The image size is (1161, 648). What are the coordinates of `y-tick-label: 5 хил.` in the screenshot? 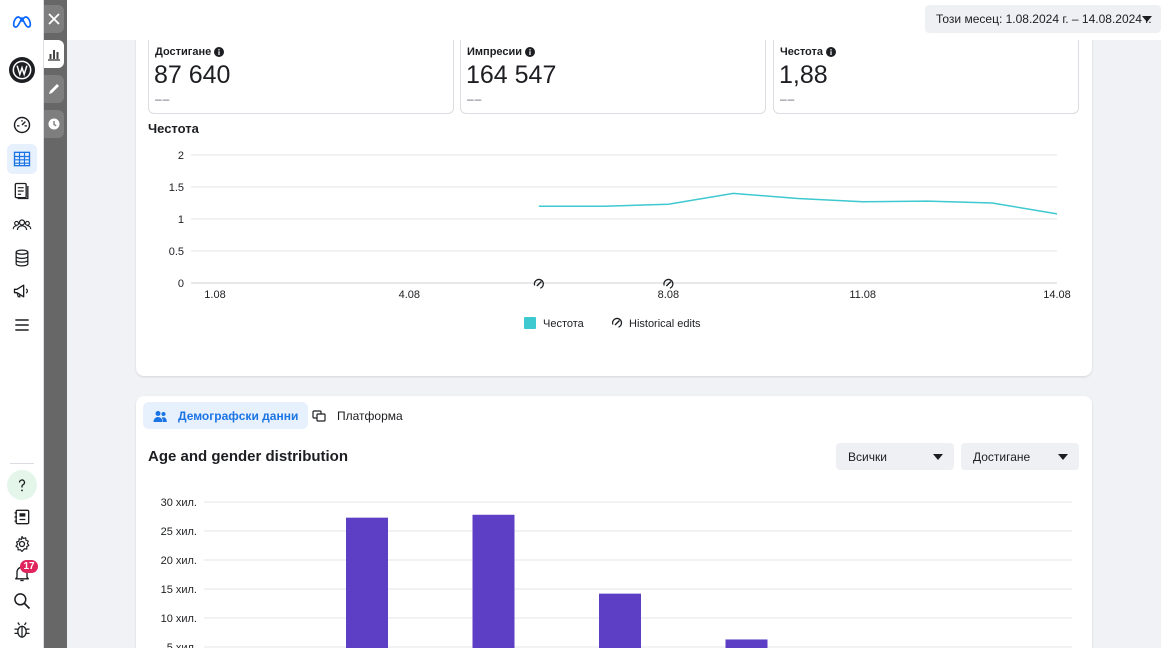 It's located at (182, 645).